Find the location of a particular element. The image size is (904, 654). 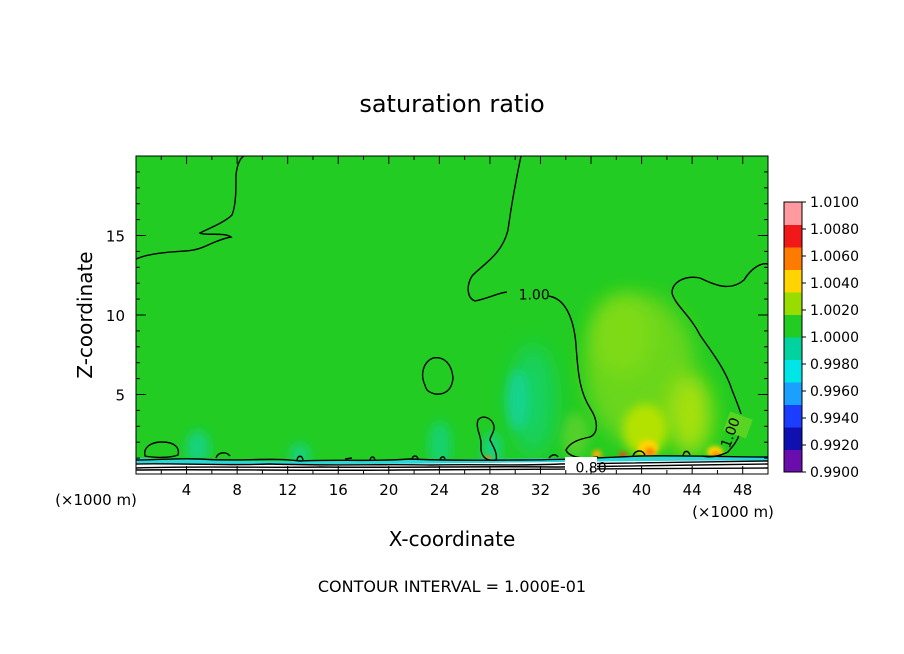

x-tick-label: 24 is located at coordinates (439, 490).